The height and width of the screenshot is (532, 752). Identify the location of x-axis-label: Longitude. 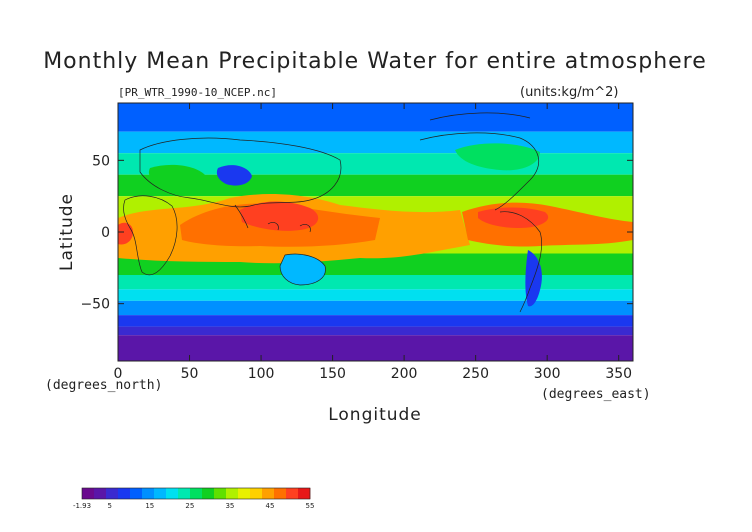
(375, 415).